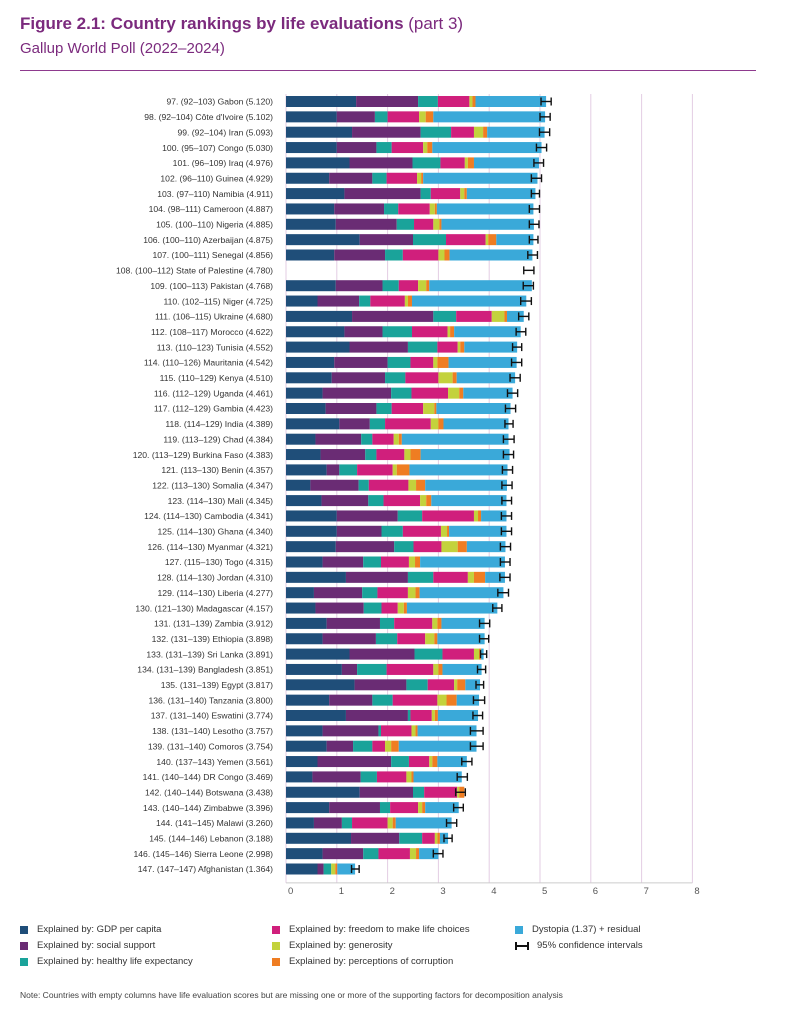 This screenshot has height=1024, width=793. Describe the element at coordinates (392, 891) in the screenshot. I see `x-tick-label: 2` at that location.